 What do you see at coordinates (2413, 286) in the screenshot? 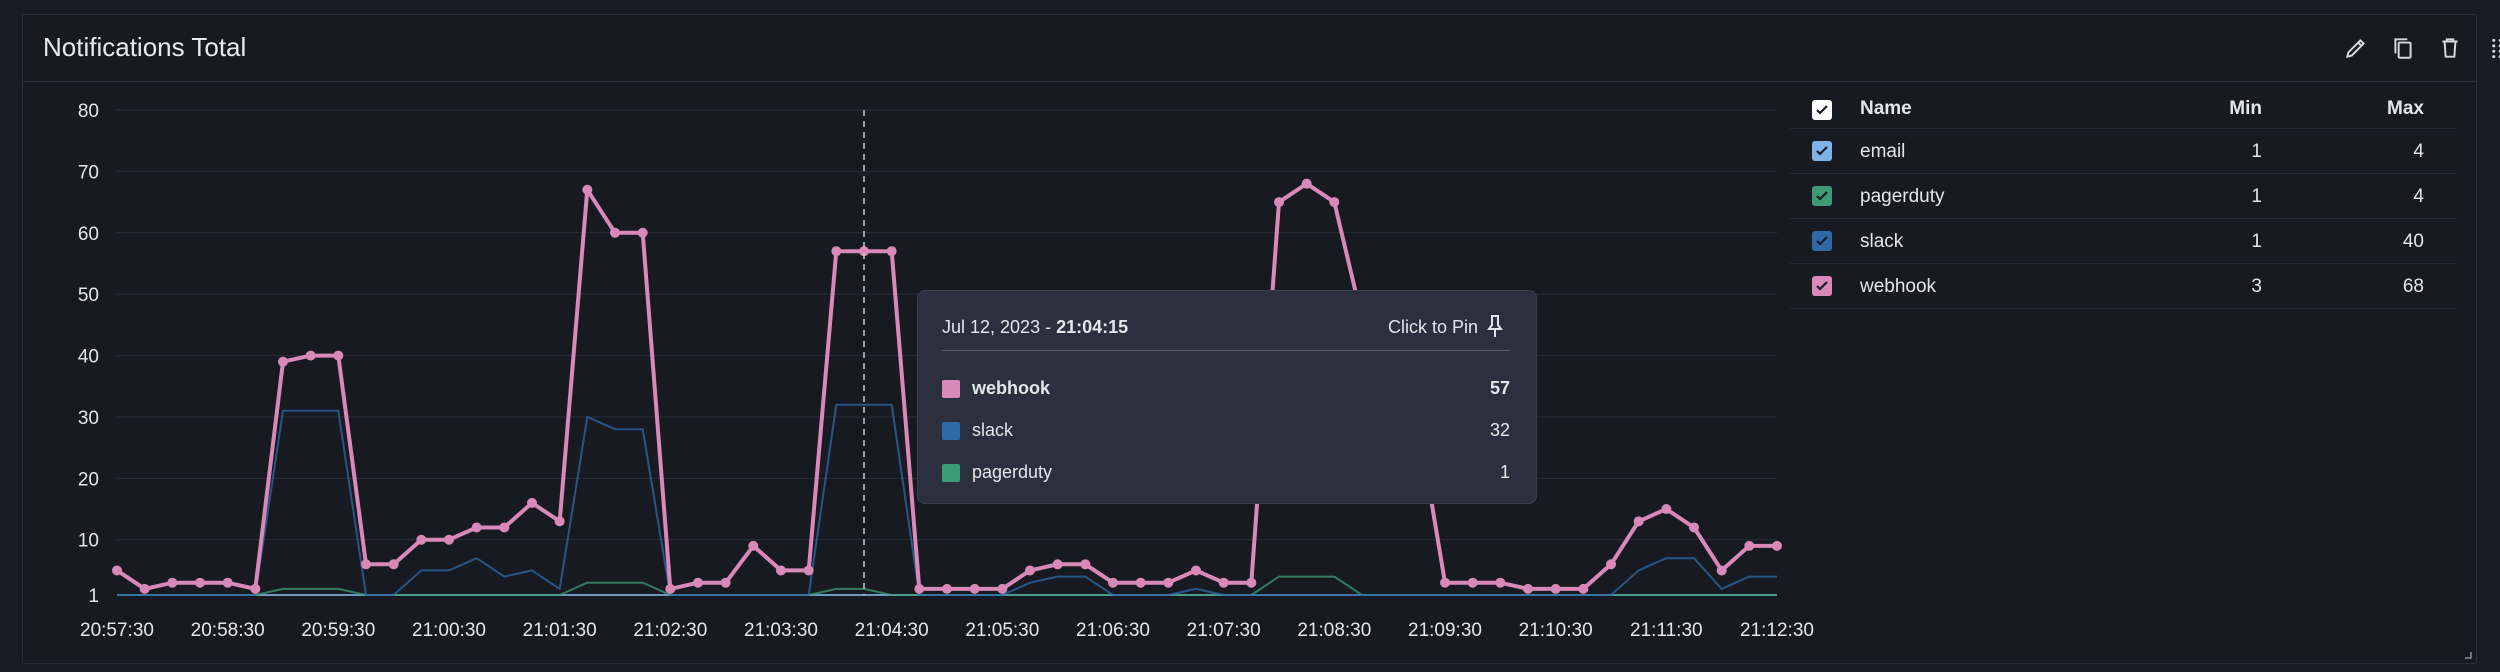
I see `legend-series-max: 68` at bounding box center [2413, 286].